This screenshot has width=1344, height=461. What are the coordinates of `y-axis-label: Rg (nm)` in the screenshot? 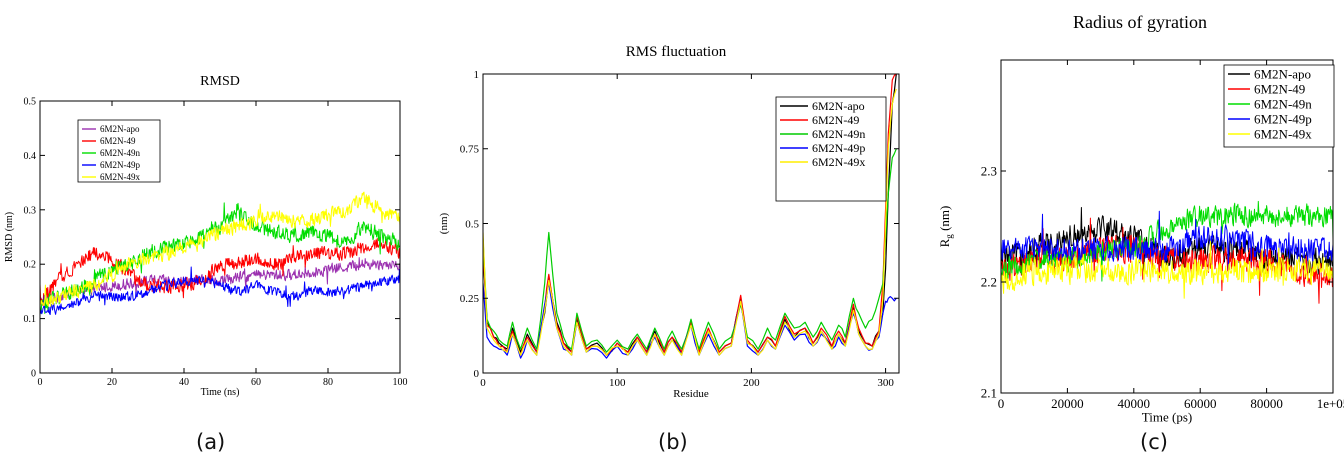 It's located at (945, 227).